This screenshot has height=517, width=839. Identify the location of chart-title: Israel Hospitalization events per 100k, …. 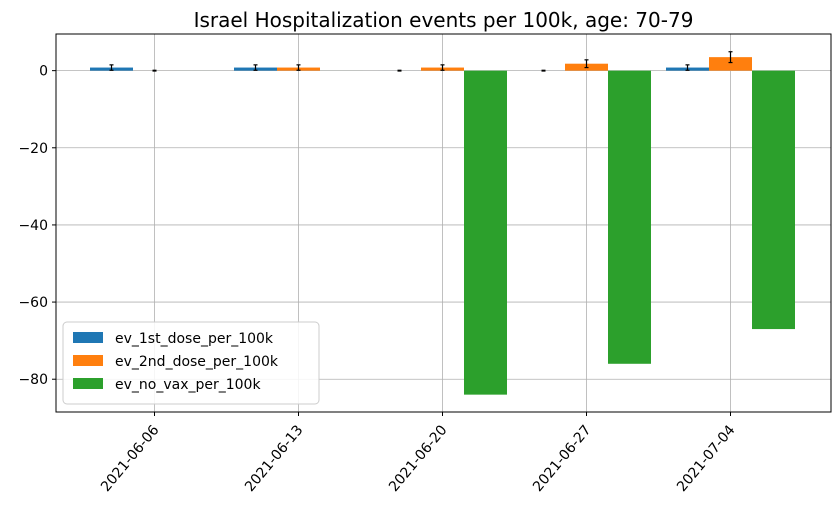
(444, 20).